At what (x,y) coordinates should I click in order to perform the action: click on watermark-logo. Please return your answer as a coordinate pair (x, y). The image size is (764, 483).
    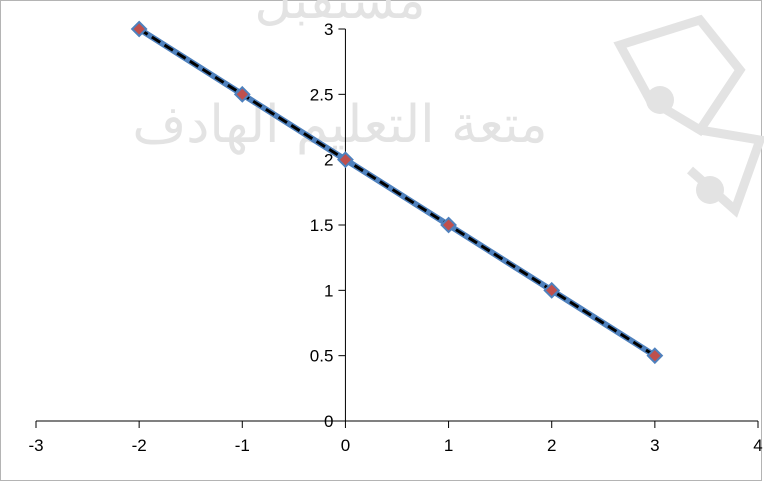
    Looking at the image, I should click on (688, 116).